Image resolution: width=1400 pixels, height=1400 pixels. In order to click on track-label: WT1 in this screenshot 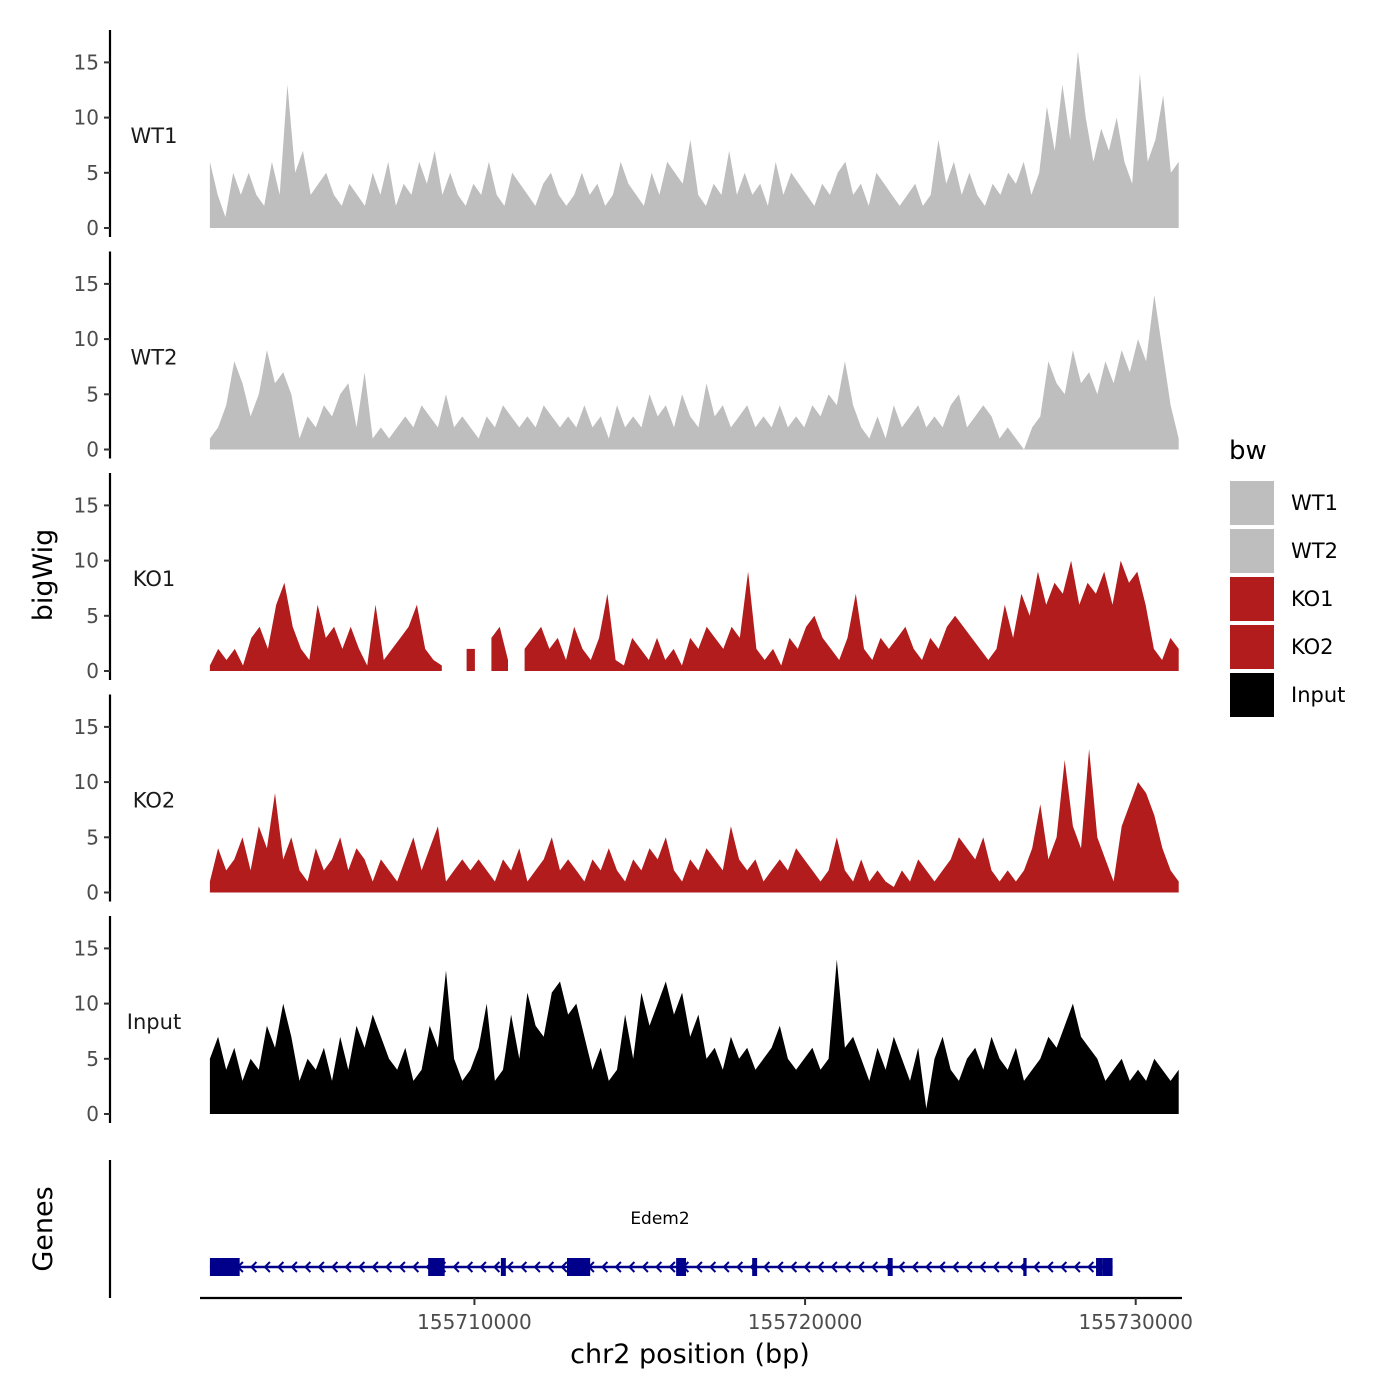, I will do `click(154, 136)`.